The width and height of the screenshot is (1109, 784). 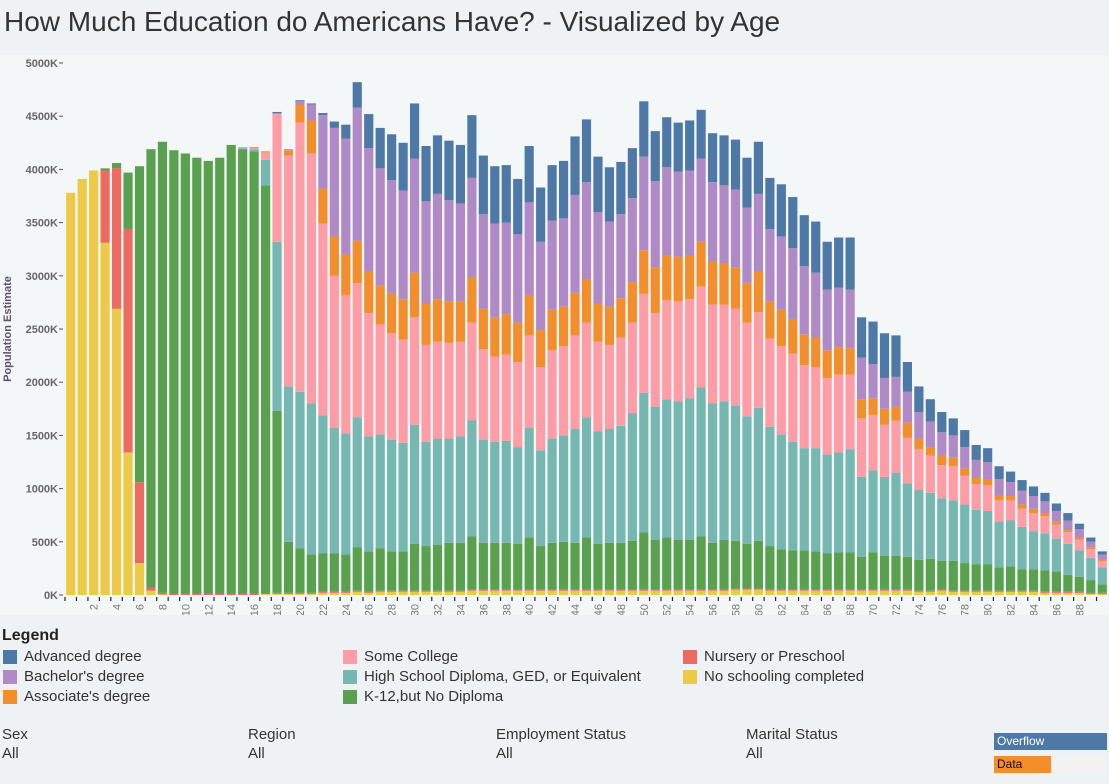 What do you see at coordinates (76, 696) in the screenshot?
I see `legend-item: Associate's degree` at bounding box center [76, 696].